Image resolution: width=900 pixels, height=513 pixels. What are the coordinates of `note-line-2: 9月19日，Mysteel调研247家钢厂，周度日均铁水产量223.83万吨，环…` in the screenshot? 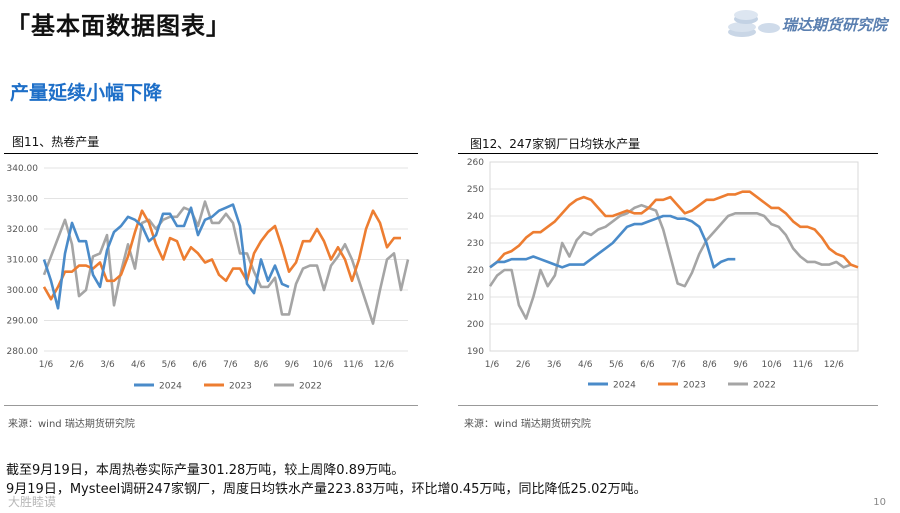 It's located at (326, 489).